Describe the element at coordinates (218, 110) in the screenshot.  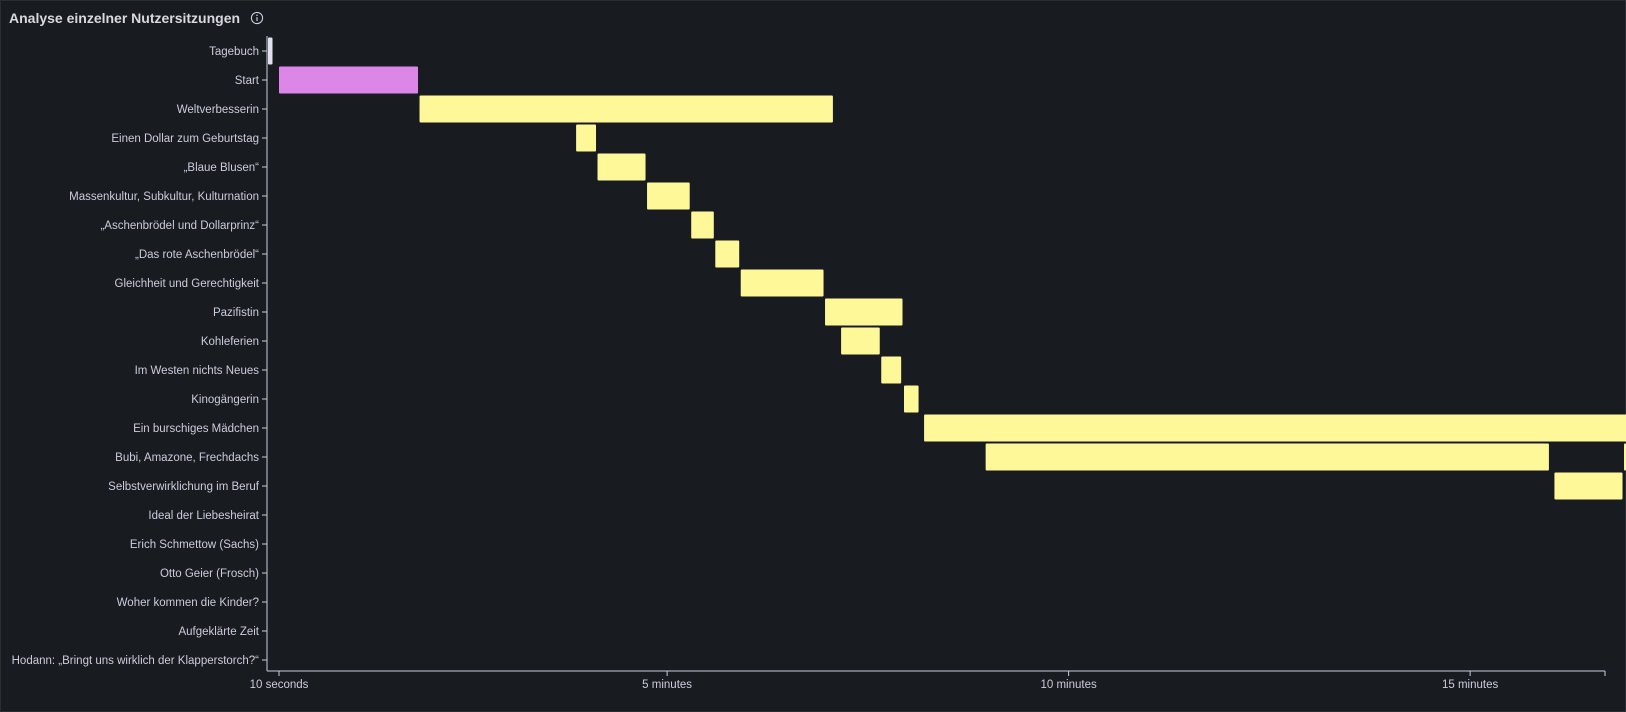
I see `y-tick-label: Weltverbesserin` at that location.